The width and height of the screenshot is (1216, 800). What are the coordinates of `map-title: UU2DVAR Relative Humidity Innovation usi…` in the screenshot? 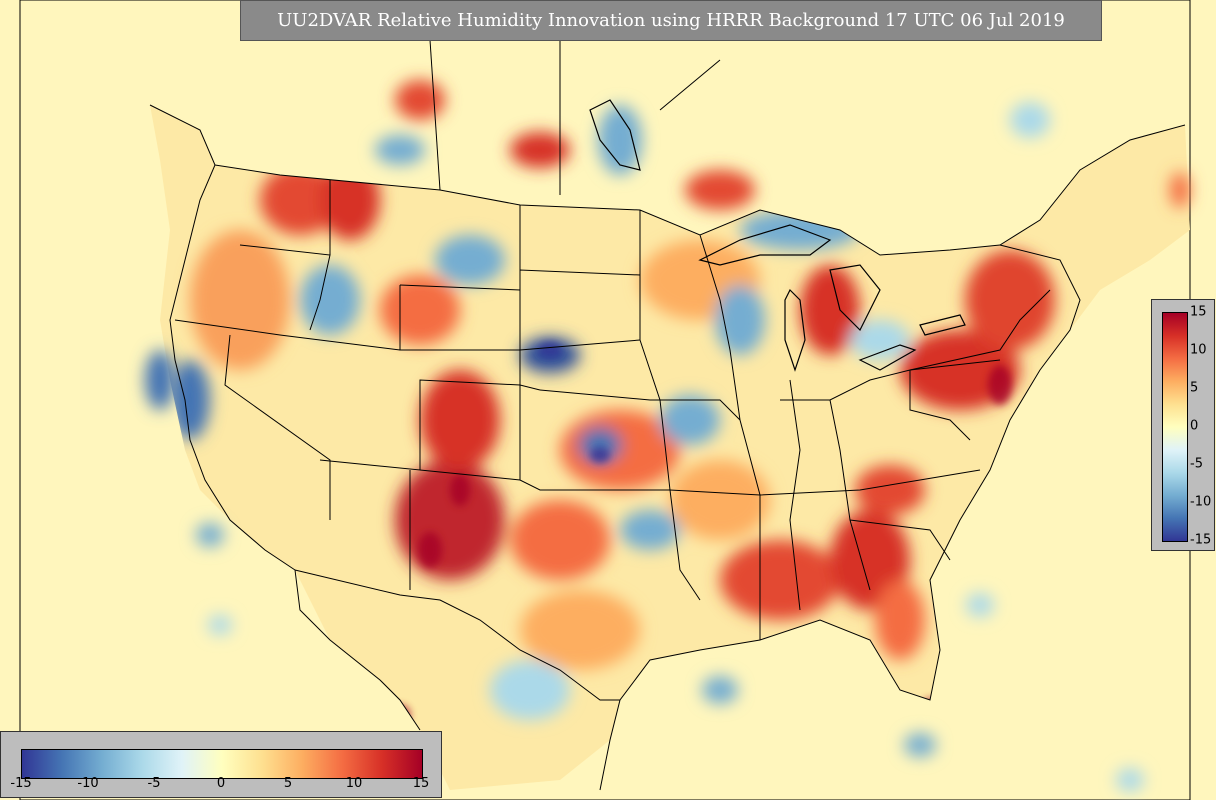 It's located at (671, 20).